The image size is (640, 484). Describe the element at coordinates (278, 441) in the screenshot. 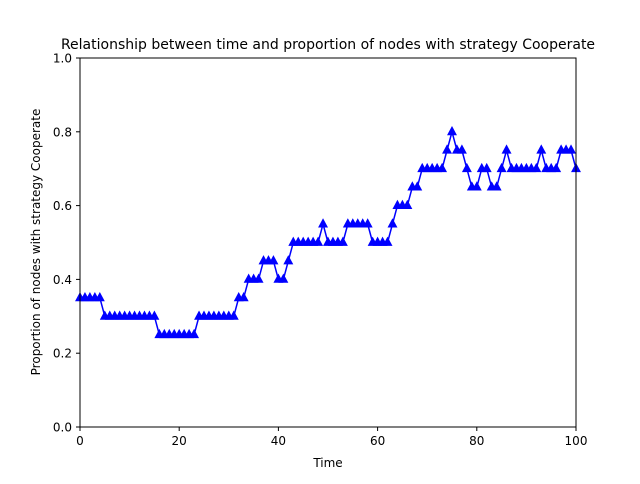

I see `x-tick-label: 40` at that location.